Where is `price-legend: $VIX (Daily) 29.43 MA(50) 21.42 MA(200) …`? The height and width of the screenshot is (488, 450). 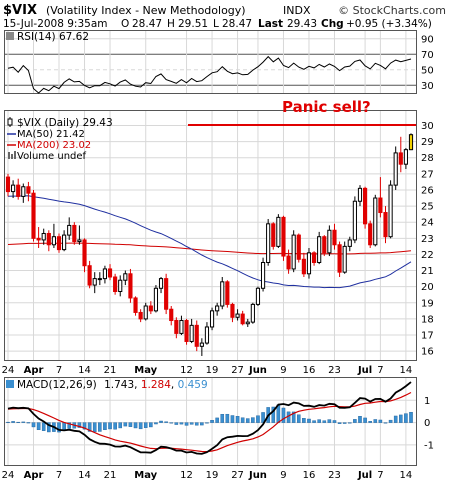
price-legend: $VIX (Daily) 29.43 MA(50) 21.42 MA(200) … is located at coordinates (60, 139).